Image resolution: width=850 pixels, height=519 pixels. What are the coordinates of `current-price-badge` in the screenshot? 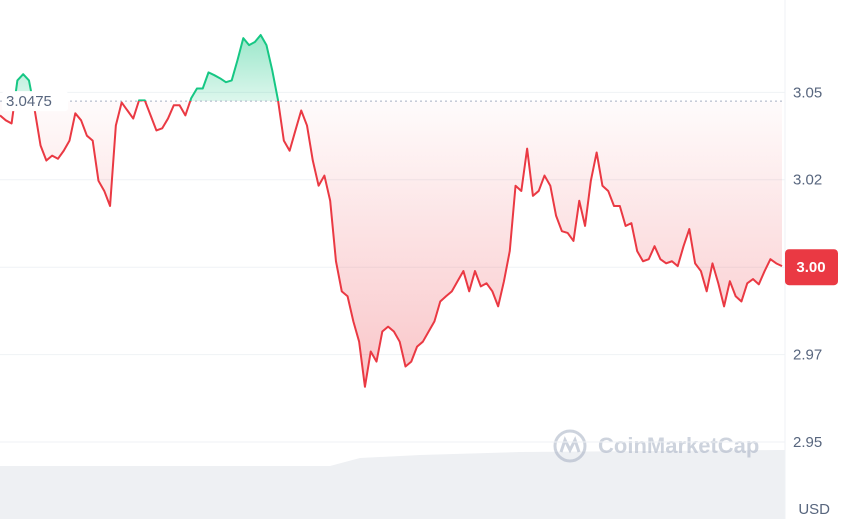 It's located at (811, 267).